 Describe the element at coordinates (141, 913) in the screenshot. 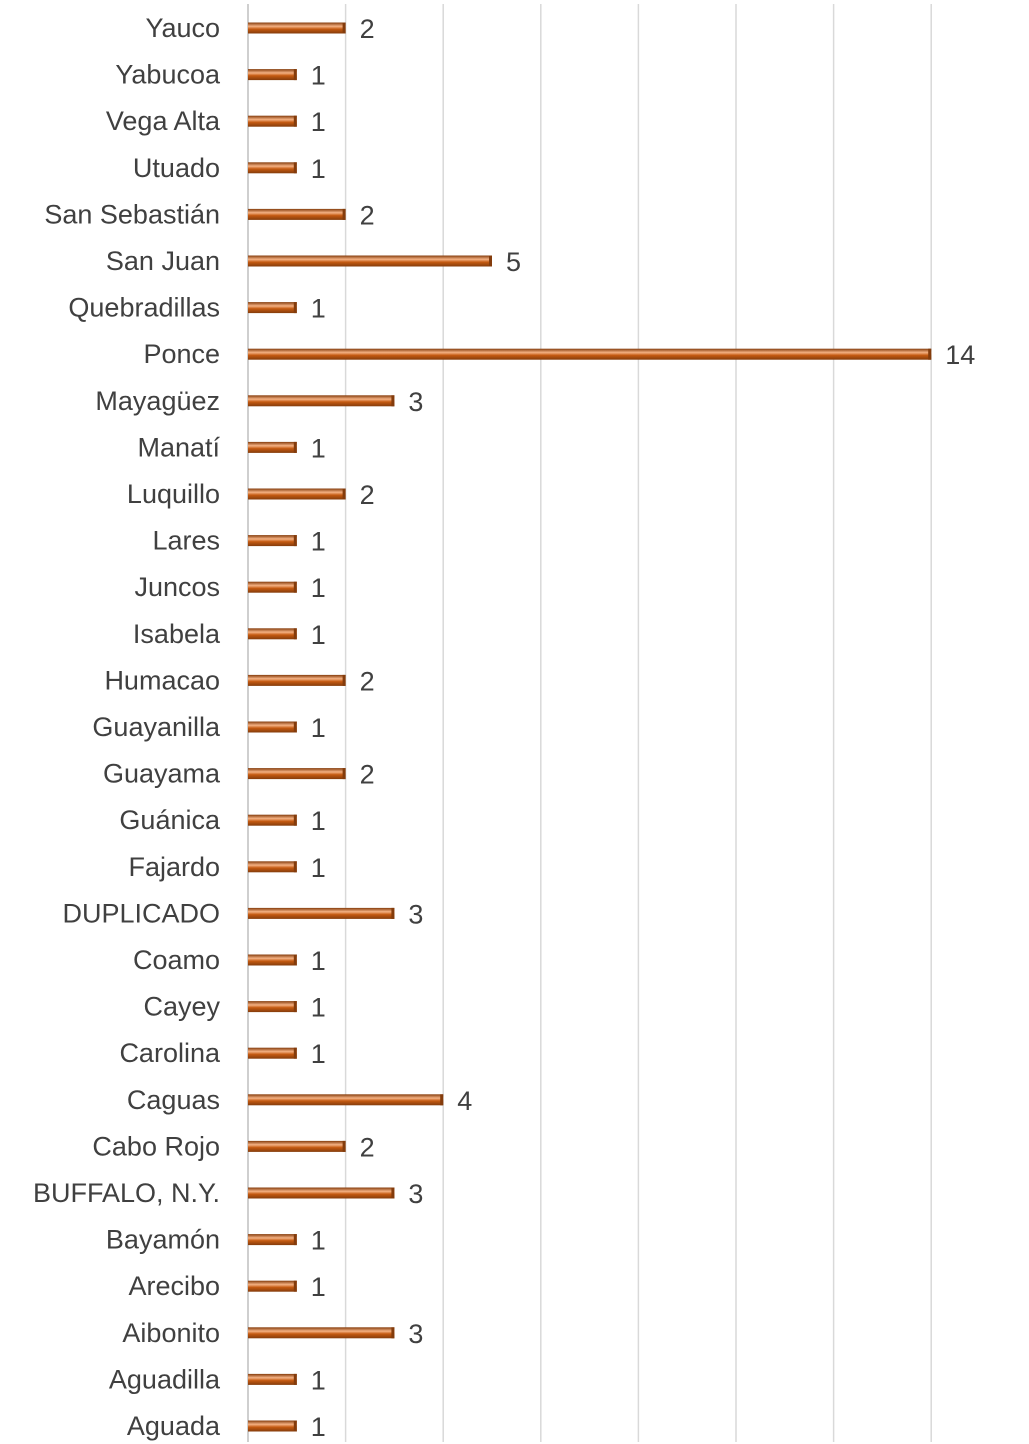

I see `category-label: DUPLICADO` at that location.